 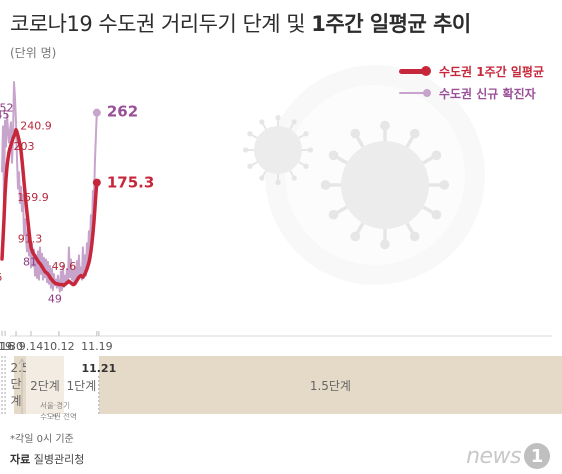 What do you see at coordinates (130, 183) in the screenshot?
I see `avg-data-label: 175.3` at bounding box center [130, 183].